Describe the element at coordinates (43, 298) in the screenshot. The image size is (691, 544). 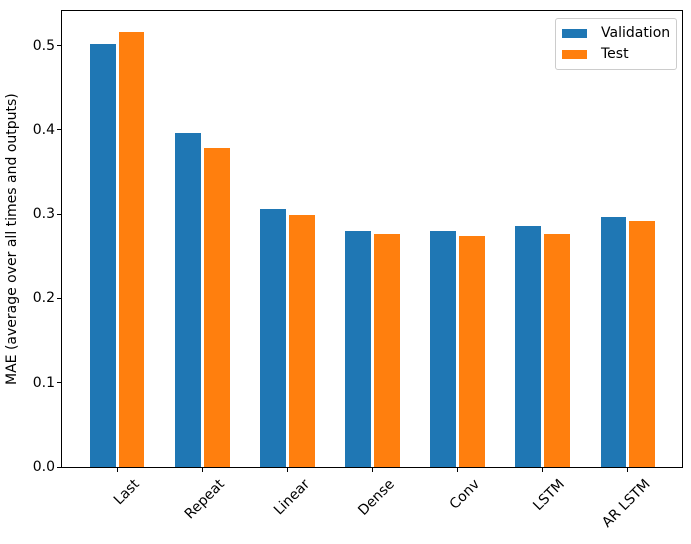
I see `y-tick-label: 0.2` at that location.